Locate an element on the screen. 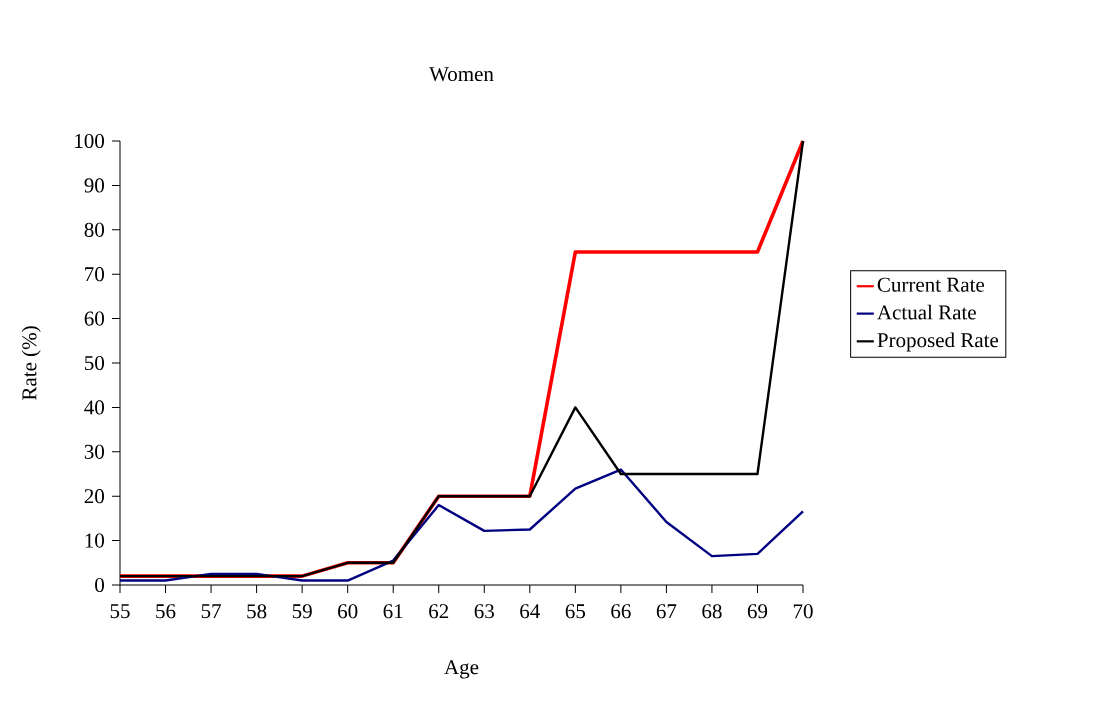  x-tick-label: 59 is located at coordinates (302, 611).